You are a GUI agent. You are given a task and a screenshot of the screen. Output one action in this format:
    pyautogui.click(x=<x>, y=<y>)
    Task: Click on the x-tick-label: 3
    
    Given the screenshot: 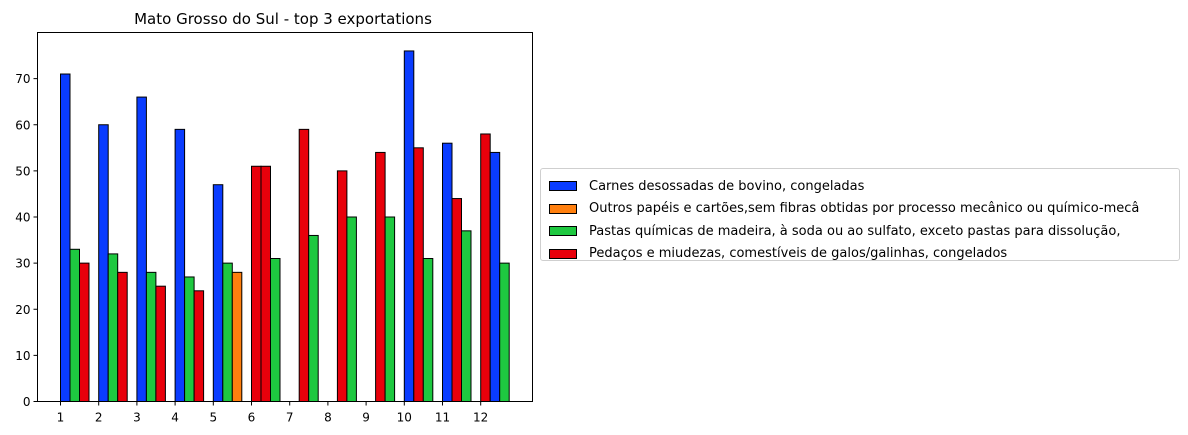 What is the action you would take?
    pyautogui.click(x=137, y=418)
    